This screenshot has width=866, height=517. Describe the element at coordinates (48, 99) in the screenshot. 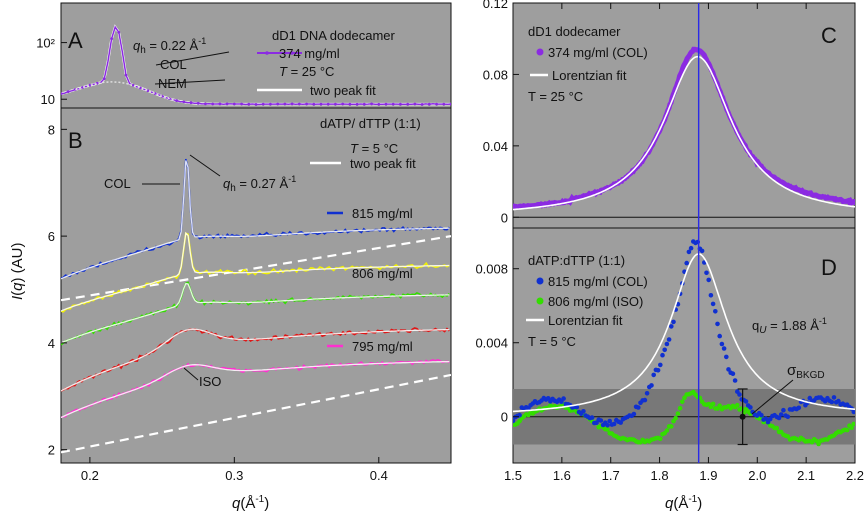

I see `panel-a-y-tick-label: 10` at that location.